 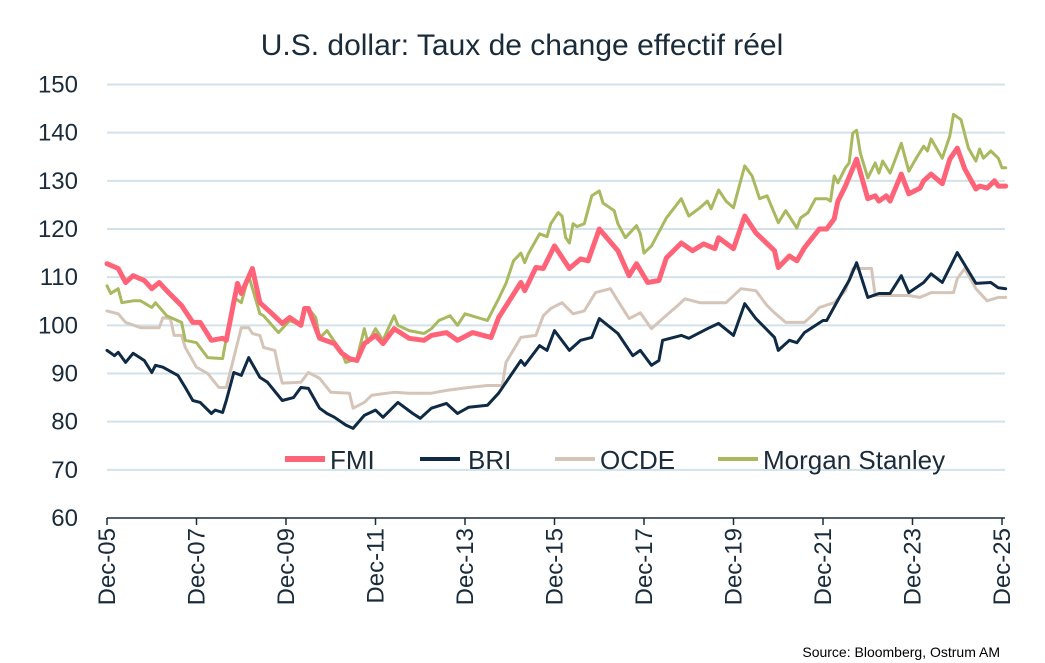 What do you see at coordinates (58, 325) in the screenshot?
I see `y-tick-label: 100` at bounding box center [58, 325].